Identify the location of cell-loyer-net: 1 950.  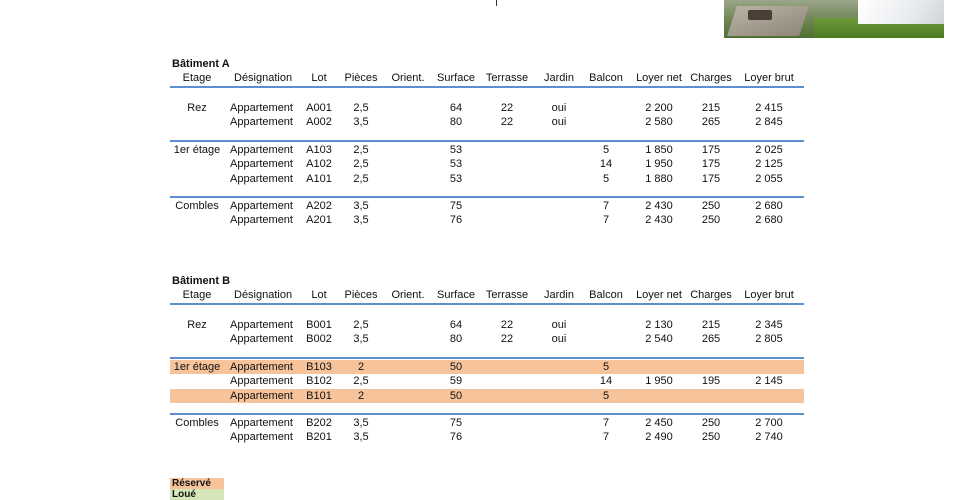
(659, 381).